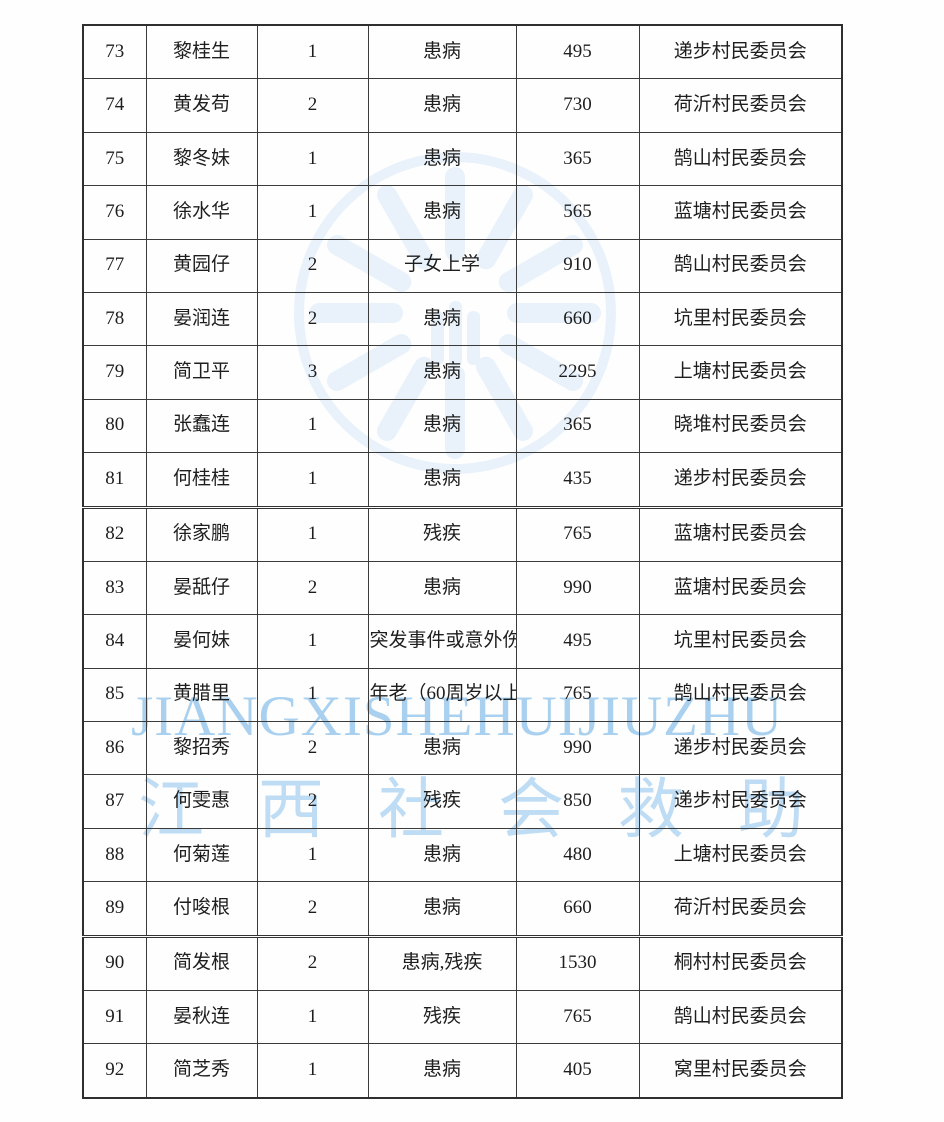  Describe the element at coordinates (201, 319) in the screenshot. I see `cell-name: 晏润连` at that location.